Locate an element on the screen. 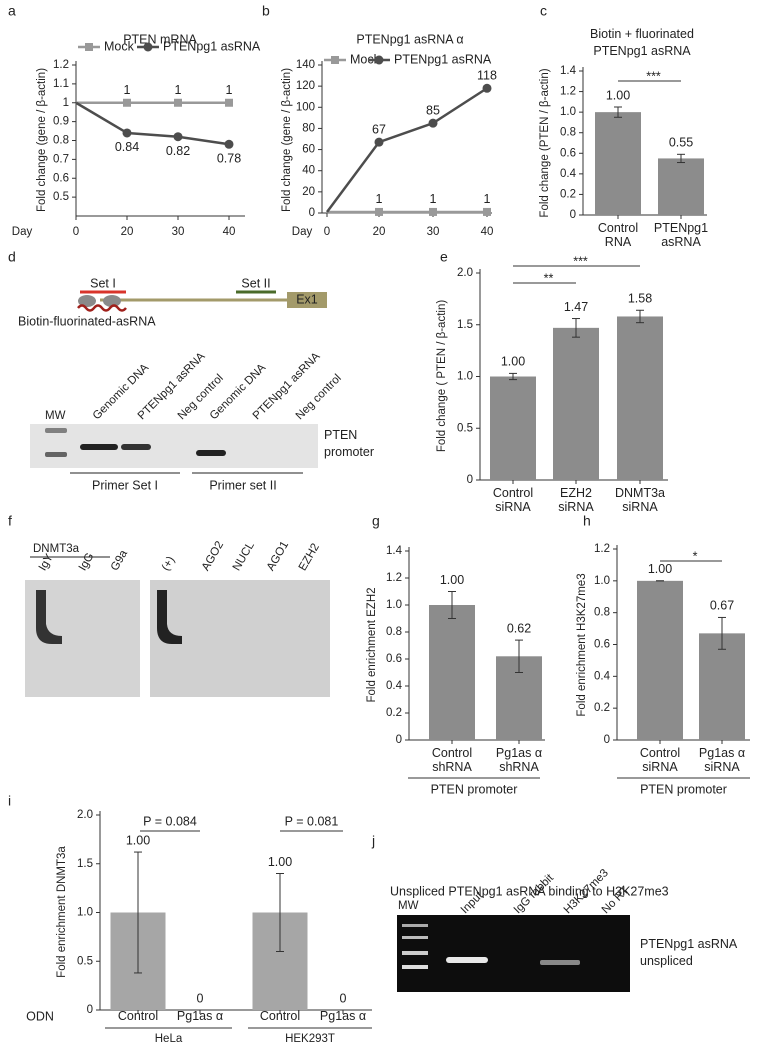  y-tick-label: 0.9 is located at coordinates (61, 122).